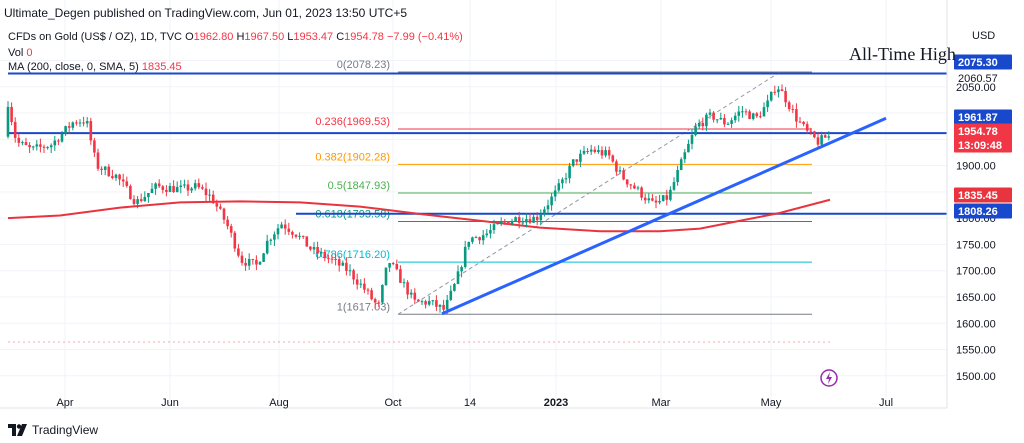 This screenshot has width=1024, height=443. Describe the element at coordinates (359, 186) in the screenshot. I see `fib-level-label: 0.5(1847.93)` at that location.